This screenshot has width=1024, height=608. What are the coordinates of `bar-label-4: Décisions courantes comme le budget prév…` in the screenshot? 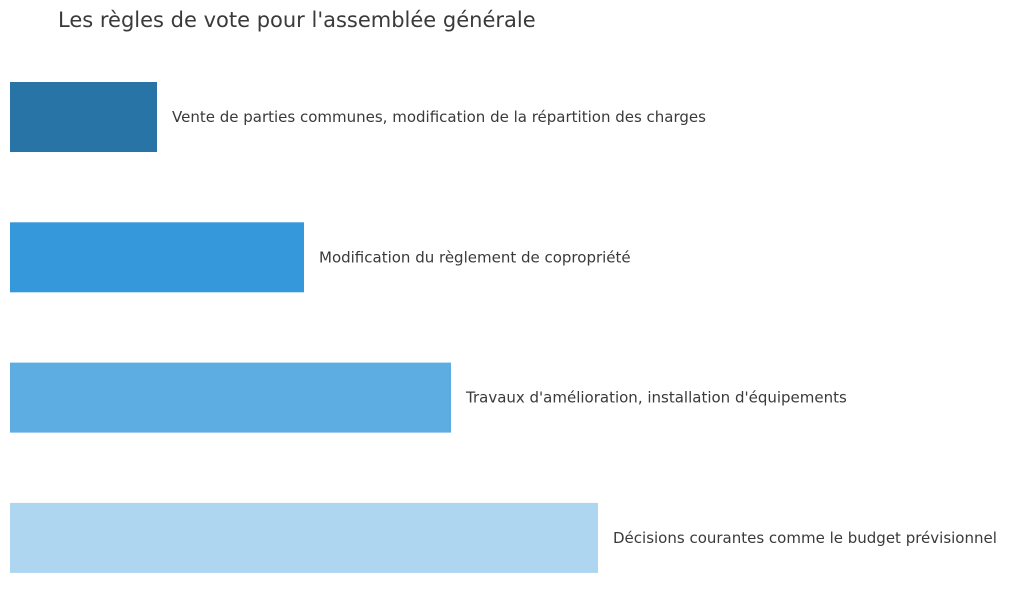 It's located at (805, 538).